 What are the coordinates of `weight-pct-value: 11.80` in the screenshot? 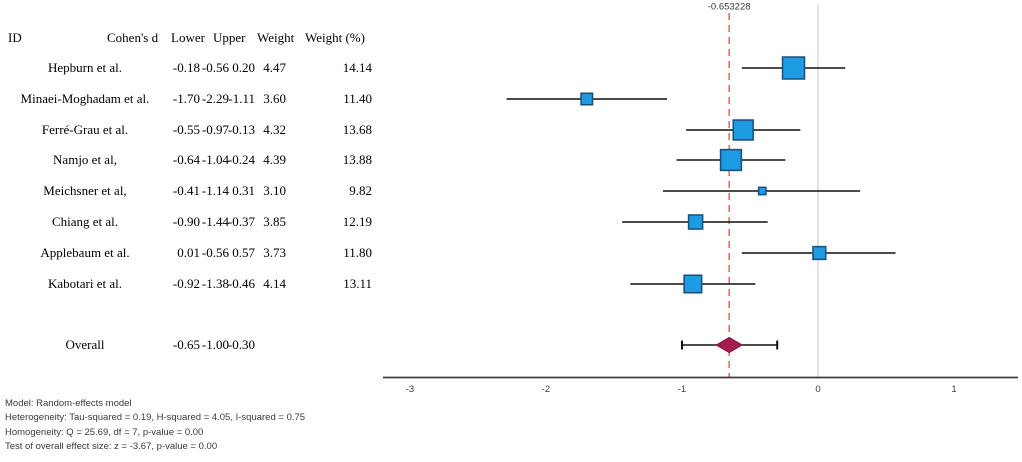 It's located at (357, 252).